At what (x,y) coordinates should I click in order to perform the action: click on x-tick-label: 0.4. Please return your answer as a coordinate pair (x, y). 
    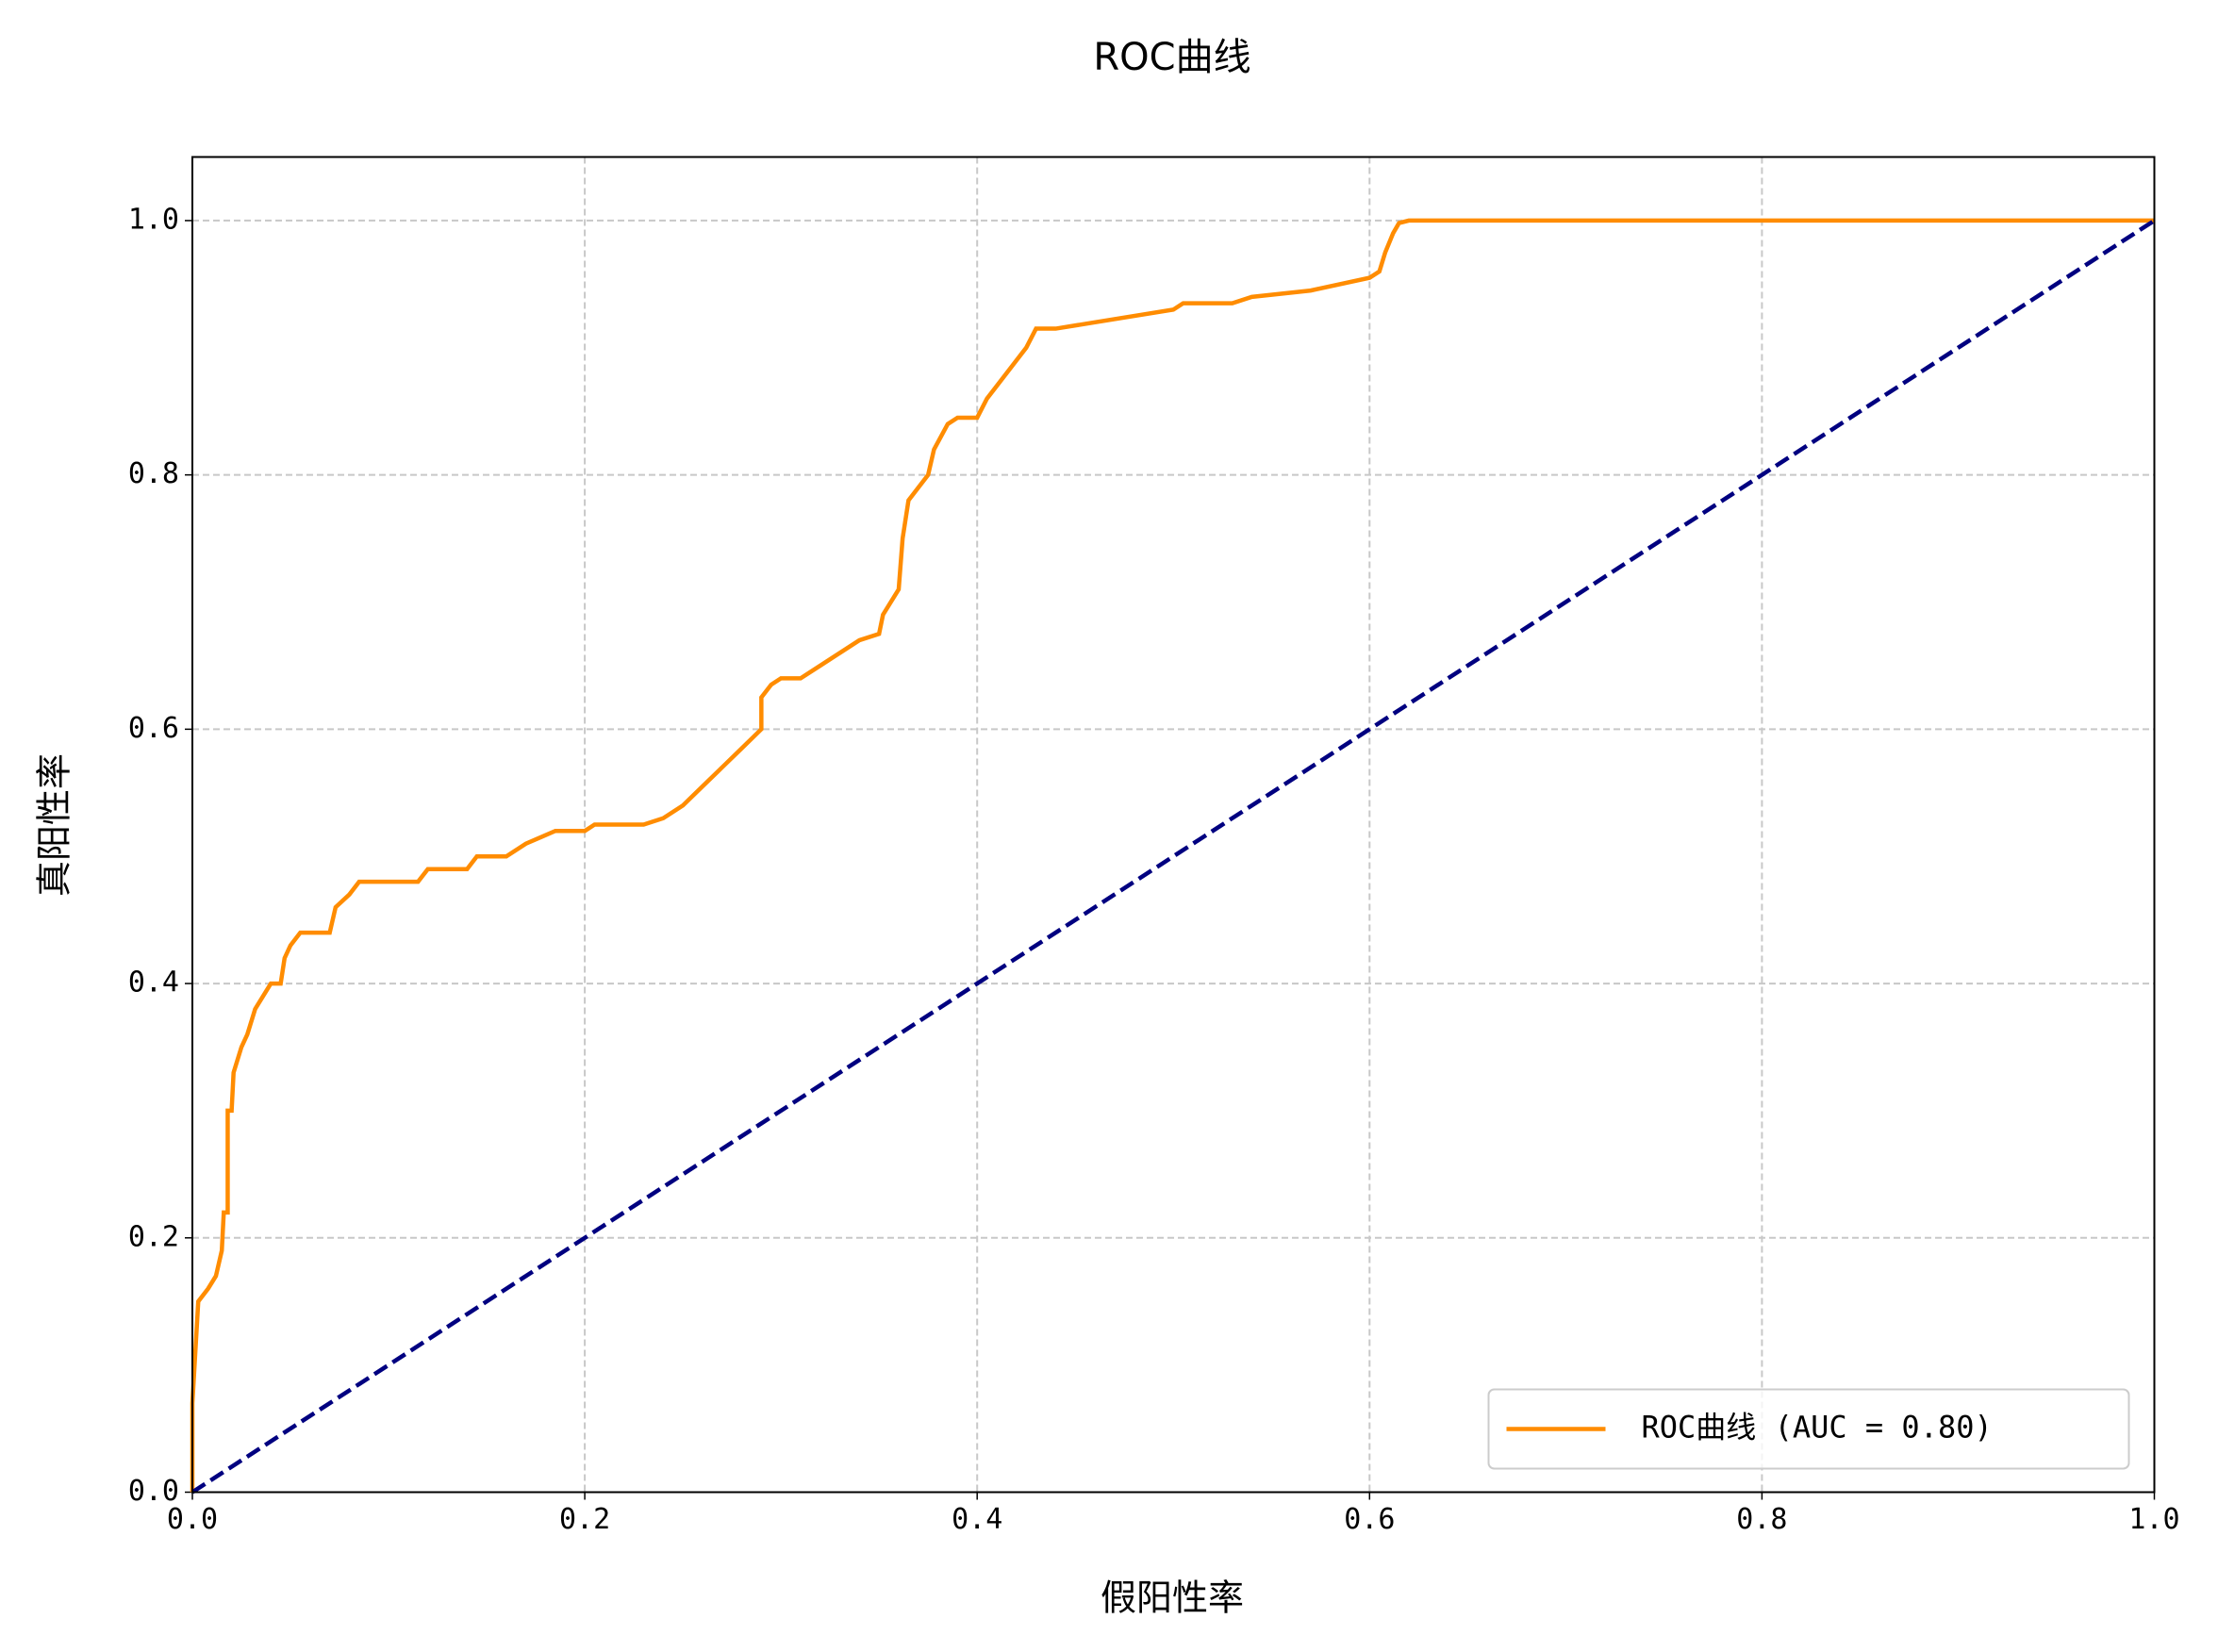
    Looking at the image, I should click on (977, 1519).